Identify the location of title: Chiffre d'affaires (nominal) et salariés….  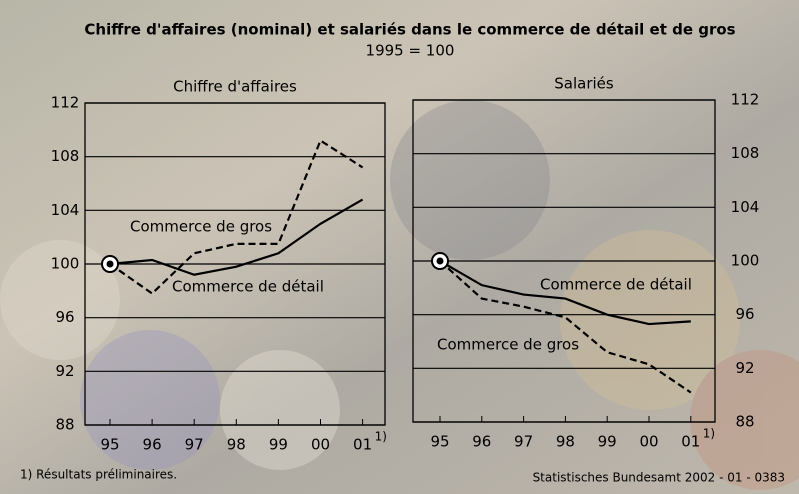
(409, 30).